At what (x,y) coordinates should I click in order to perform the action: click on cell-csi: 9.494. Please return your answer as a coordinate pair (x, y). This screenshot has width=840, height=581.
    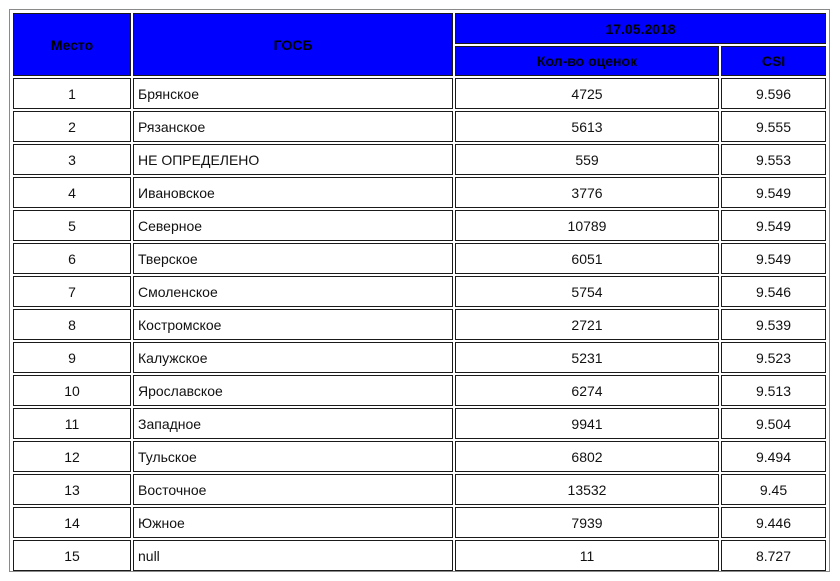
    Looking at the image, I should click on (773, 456).